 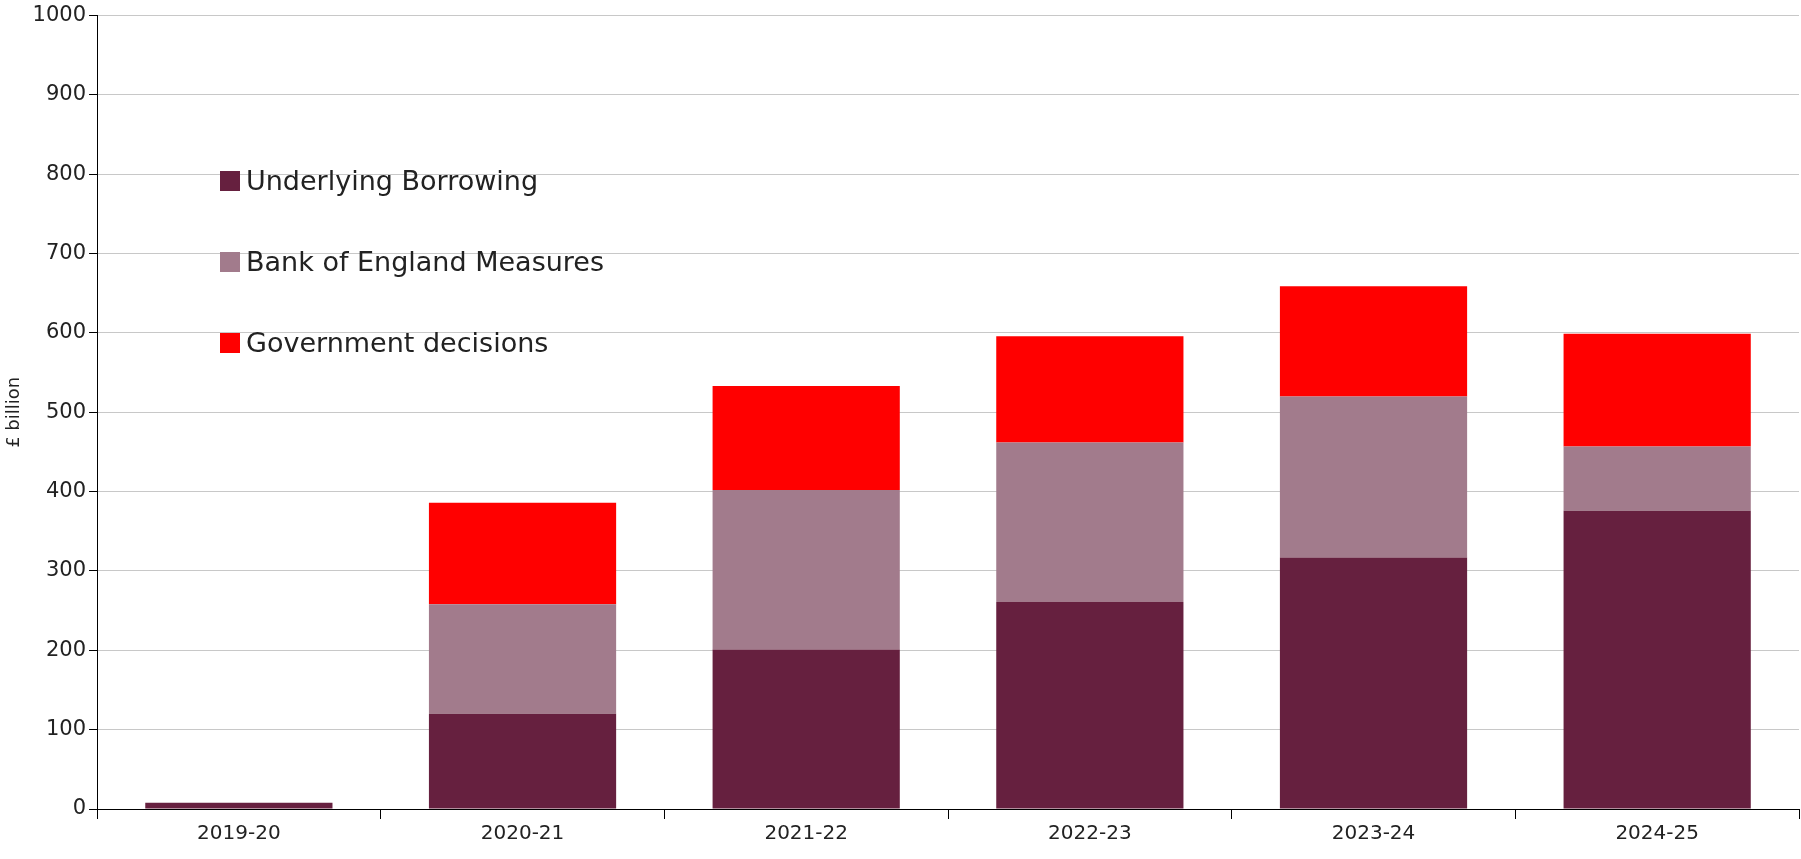 I want to click on y-tick-label: 500, so click(x=66, y=410).